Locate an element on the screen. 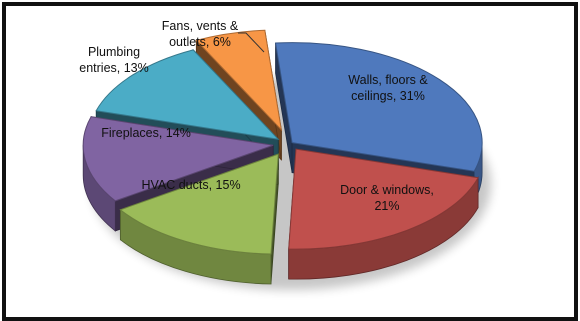 This screenshot has width=580, height=321. slice-label-line: ceilings, 31% is located at coordinates (388, 96).